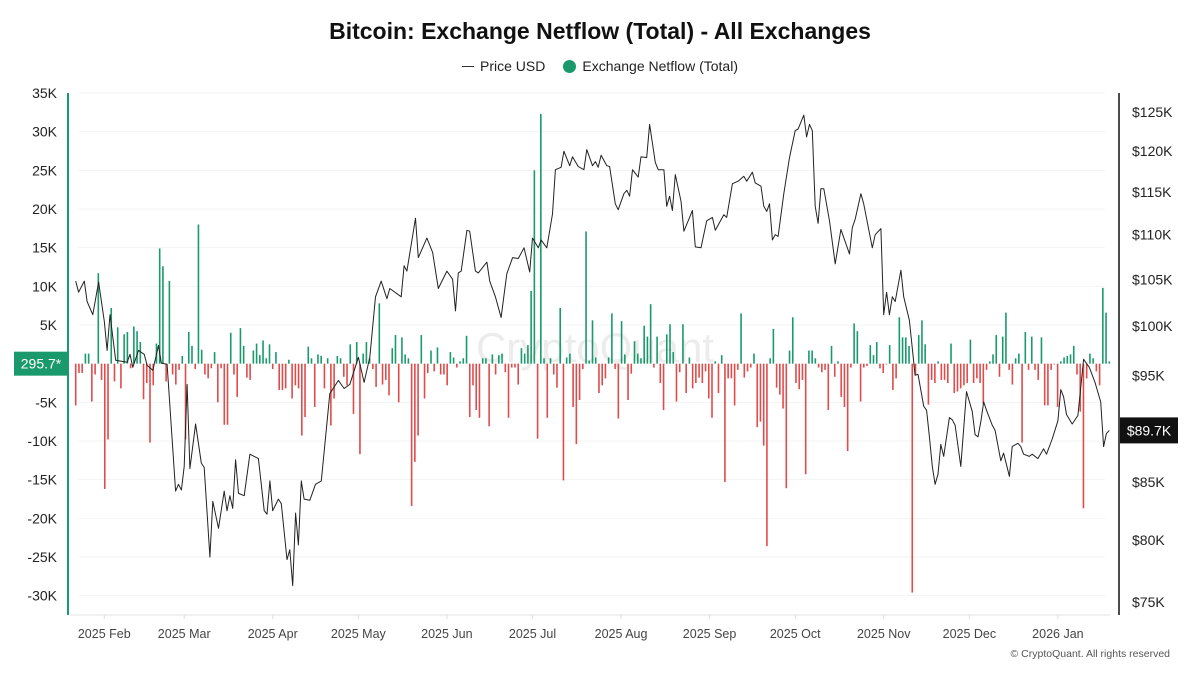 This screenshot has width=1200, height=675. Describe the element at coordinates (1148, 375) in the screenshot. I see `y-right-tick-label: $95K` at that location.